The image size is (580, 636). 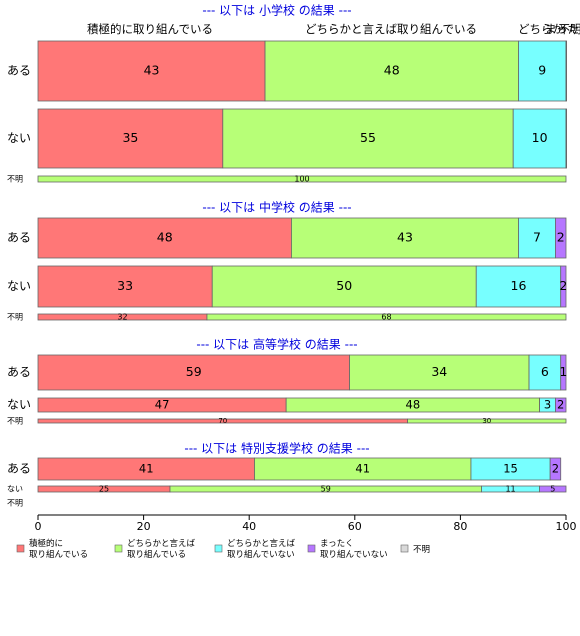 I want to click on data-label: 5, so click(x=552, y=489).